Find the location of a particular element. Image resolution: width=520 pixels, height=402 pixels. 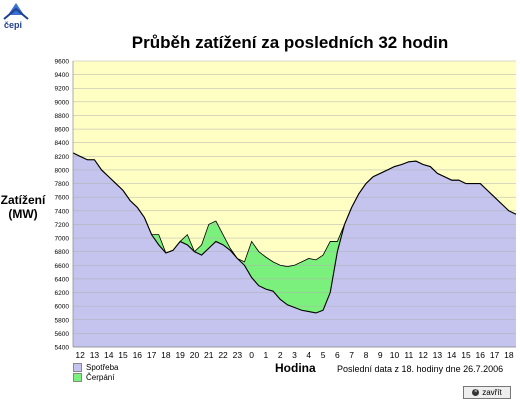

y-tick-label: 9400 is located at coordinates (62, 75).